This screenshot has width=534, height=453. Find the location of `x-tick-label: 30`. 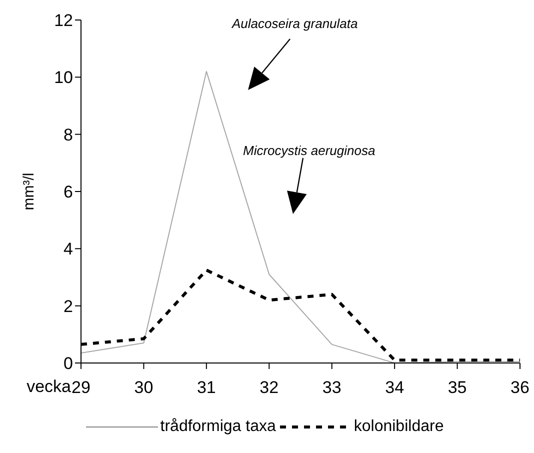

x-tick-label: 30 is located at coordinates (144, 388).